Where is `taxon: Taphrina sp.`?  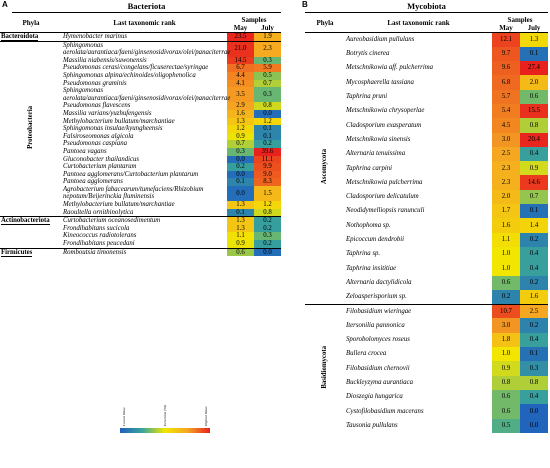 taxon: Taphrina sp. is located at coordinates (363, 254).